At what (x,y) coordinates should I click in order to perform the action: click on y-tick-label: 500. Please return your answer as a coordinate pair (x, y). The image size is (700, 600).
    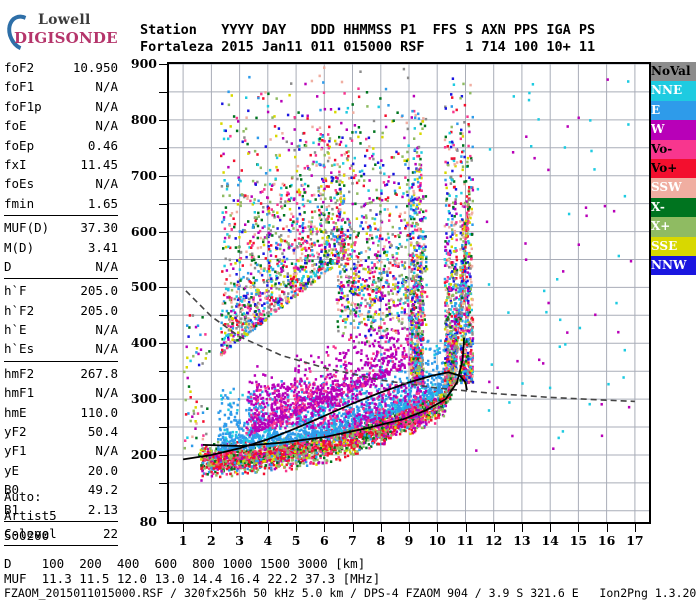
    Looking at the image, I should click on (143, 287).